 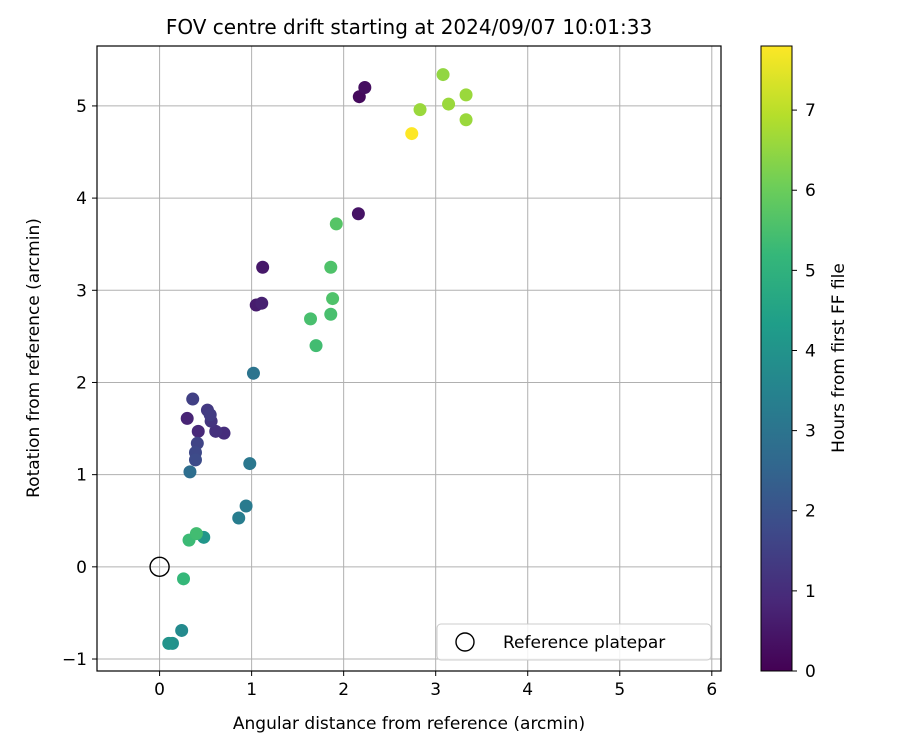 What do you see at coordinates (810, 512) in the screenshot?
I see `colorbar-tick-label: 2` at bounding box center [810, 512].